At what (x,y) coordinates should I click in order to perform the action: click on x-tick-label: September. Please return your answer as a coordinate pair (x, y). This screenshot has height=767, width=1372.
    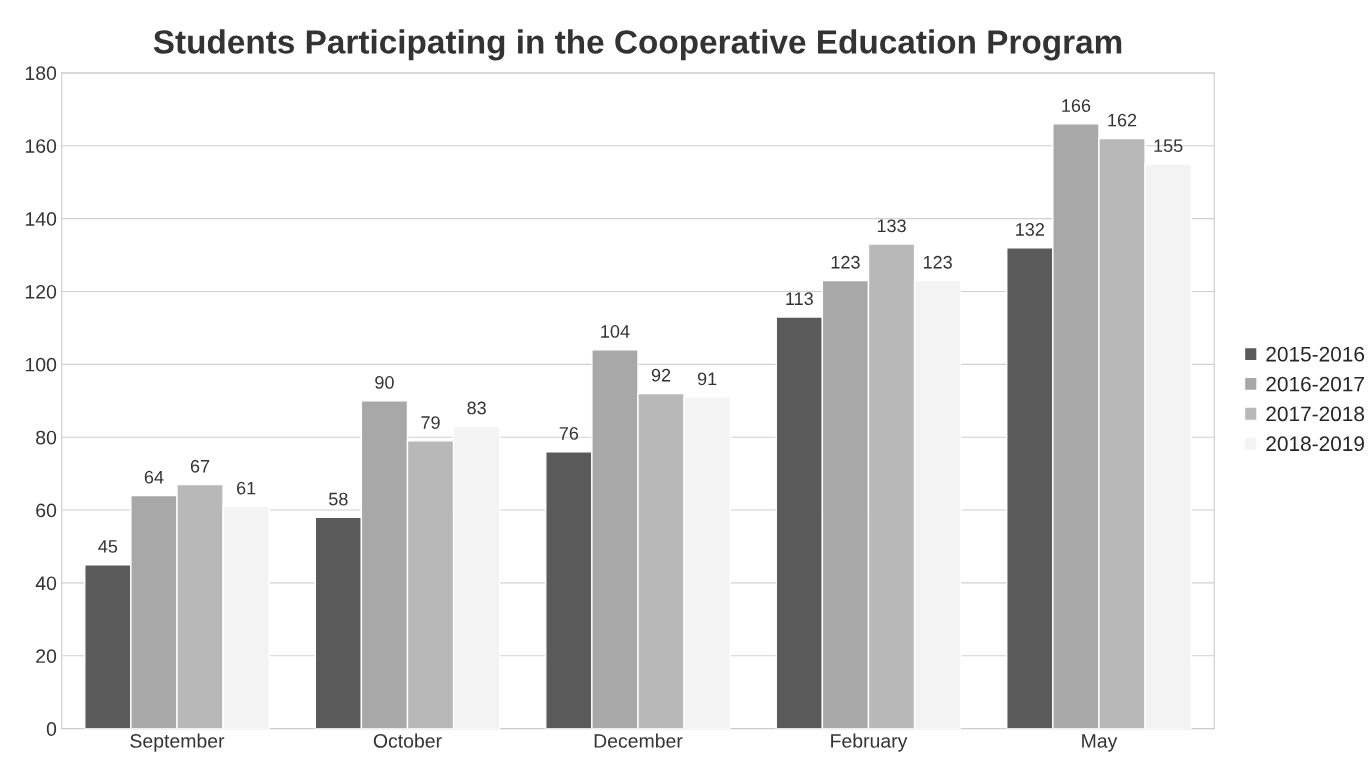
    Looking at the image, I should click on (177, 742).